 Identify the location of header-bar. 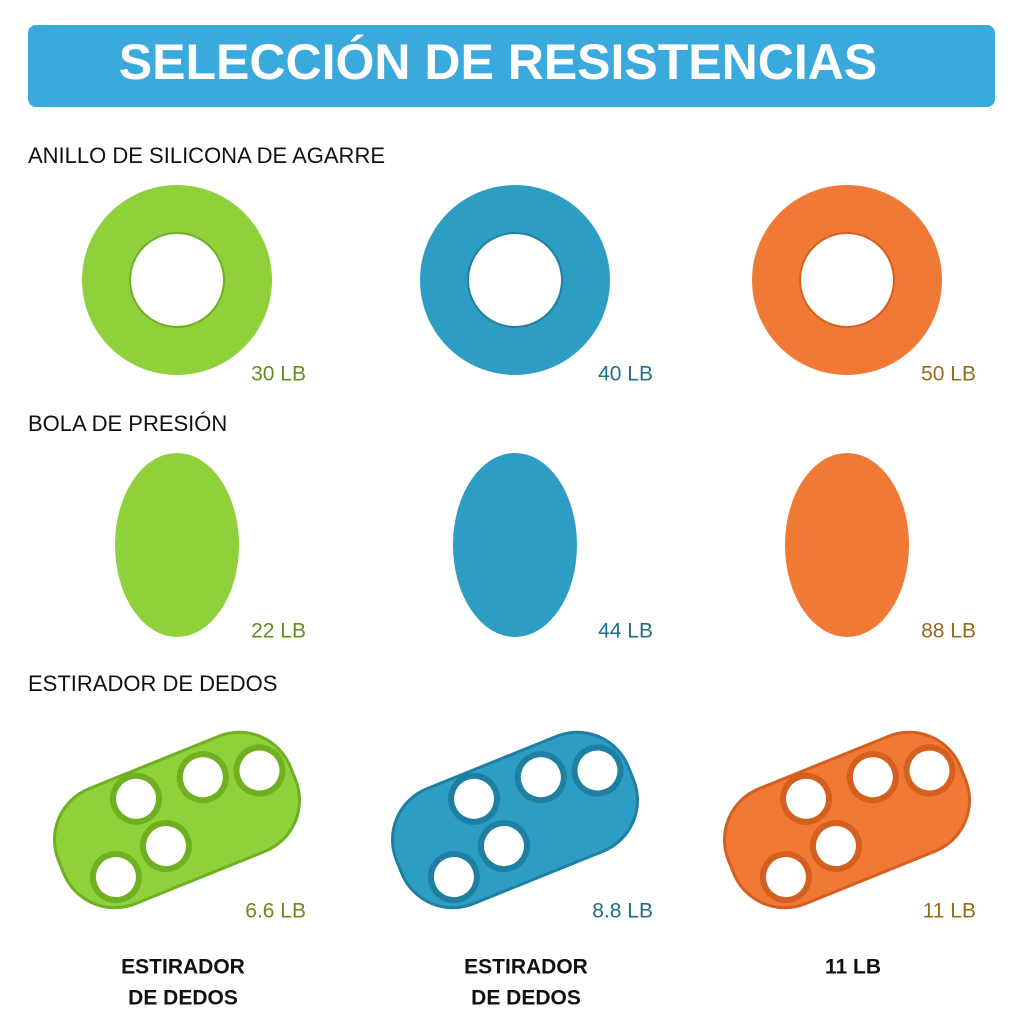
(511, 66).